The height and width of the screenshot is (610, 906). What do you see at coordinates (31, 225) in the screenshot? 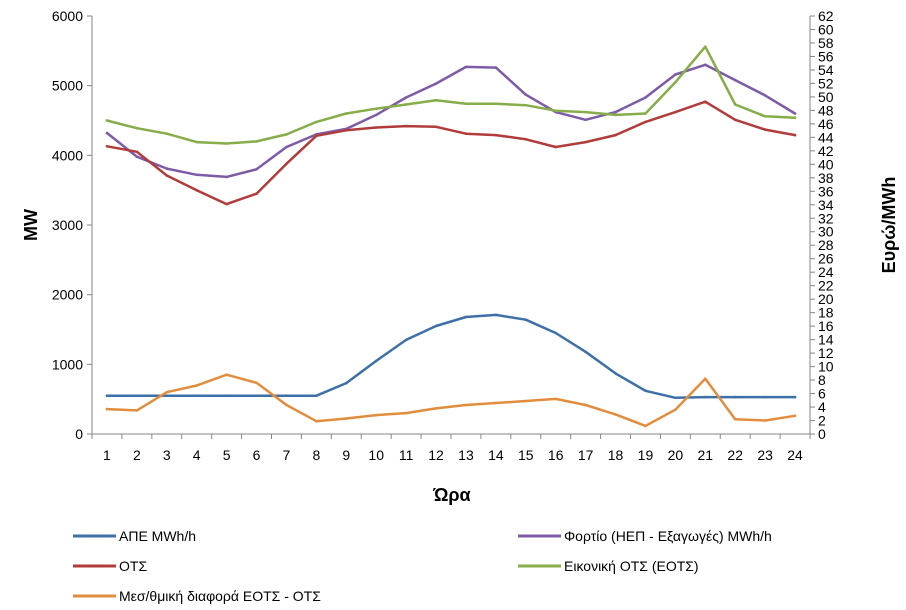
I see `y-axis-title: MW` at bounding box center [31, 225].